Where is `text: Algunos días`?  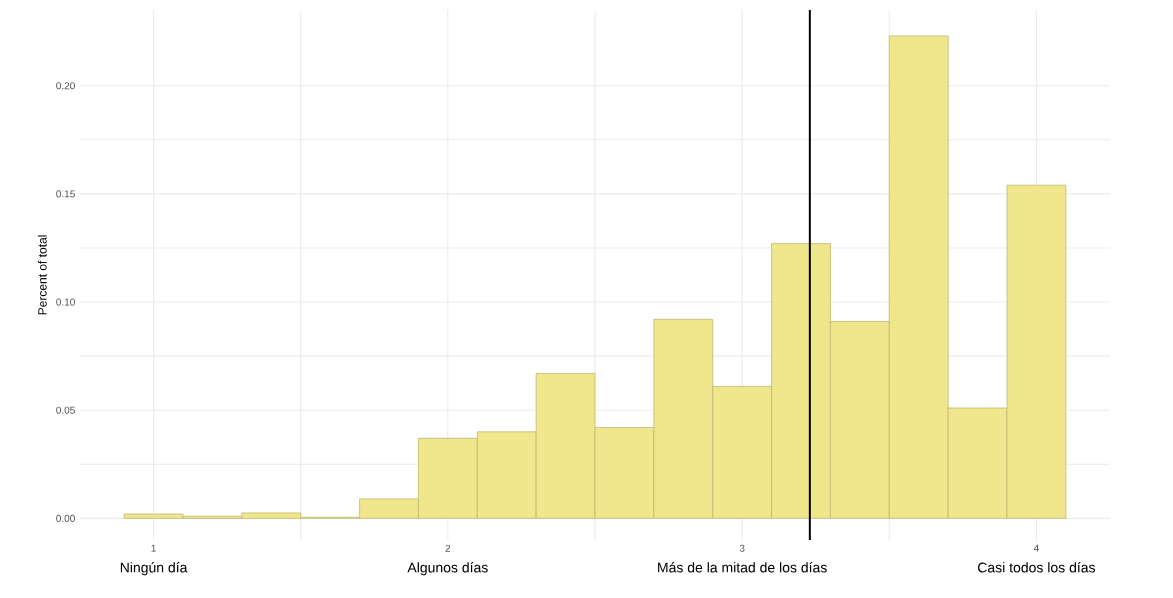 text: Algunos días is located at coordinates (447, 569).